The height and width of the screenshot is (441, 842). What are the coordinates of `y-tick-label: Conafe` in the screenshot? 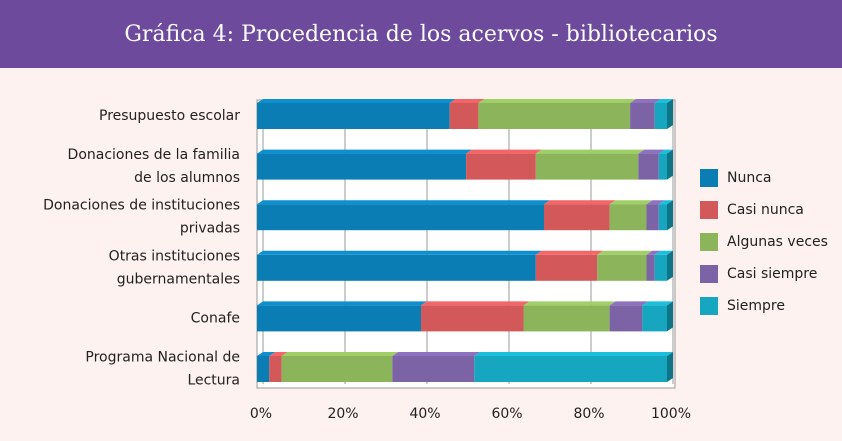 It's located at (215, 318).